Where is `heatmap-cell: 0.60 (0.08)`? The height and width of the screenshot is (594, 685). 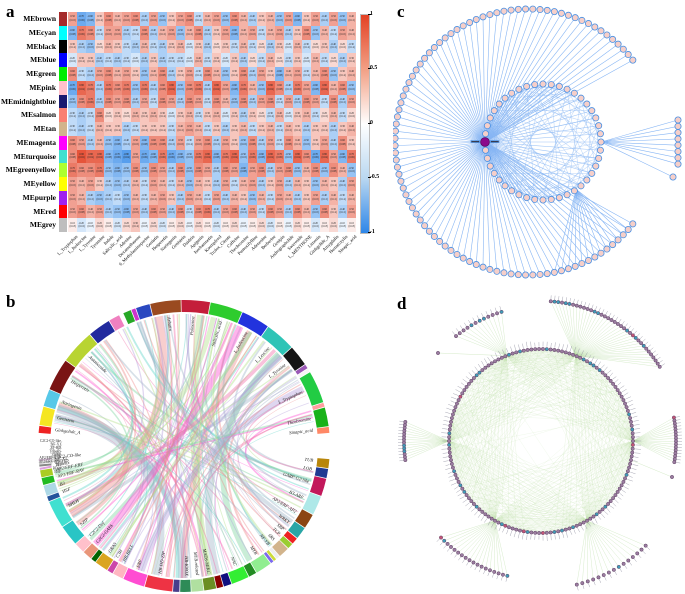 heatmap-cell: 0.60 (0.08) is located at coordinates (135, 170).